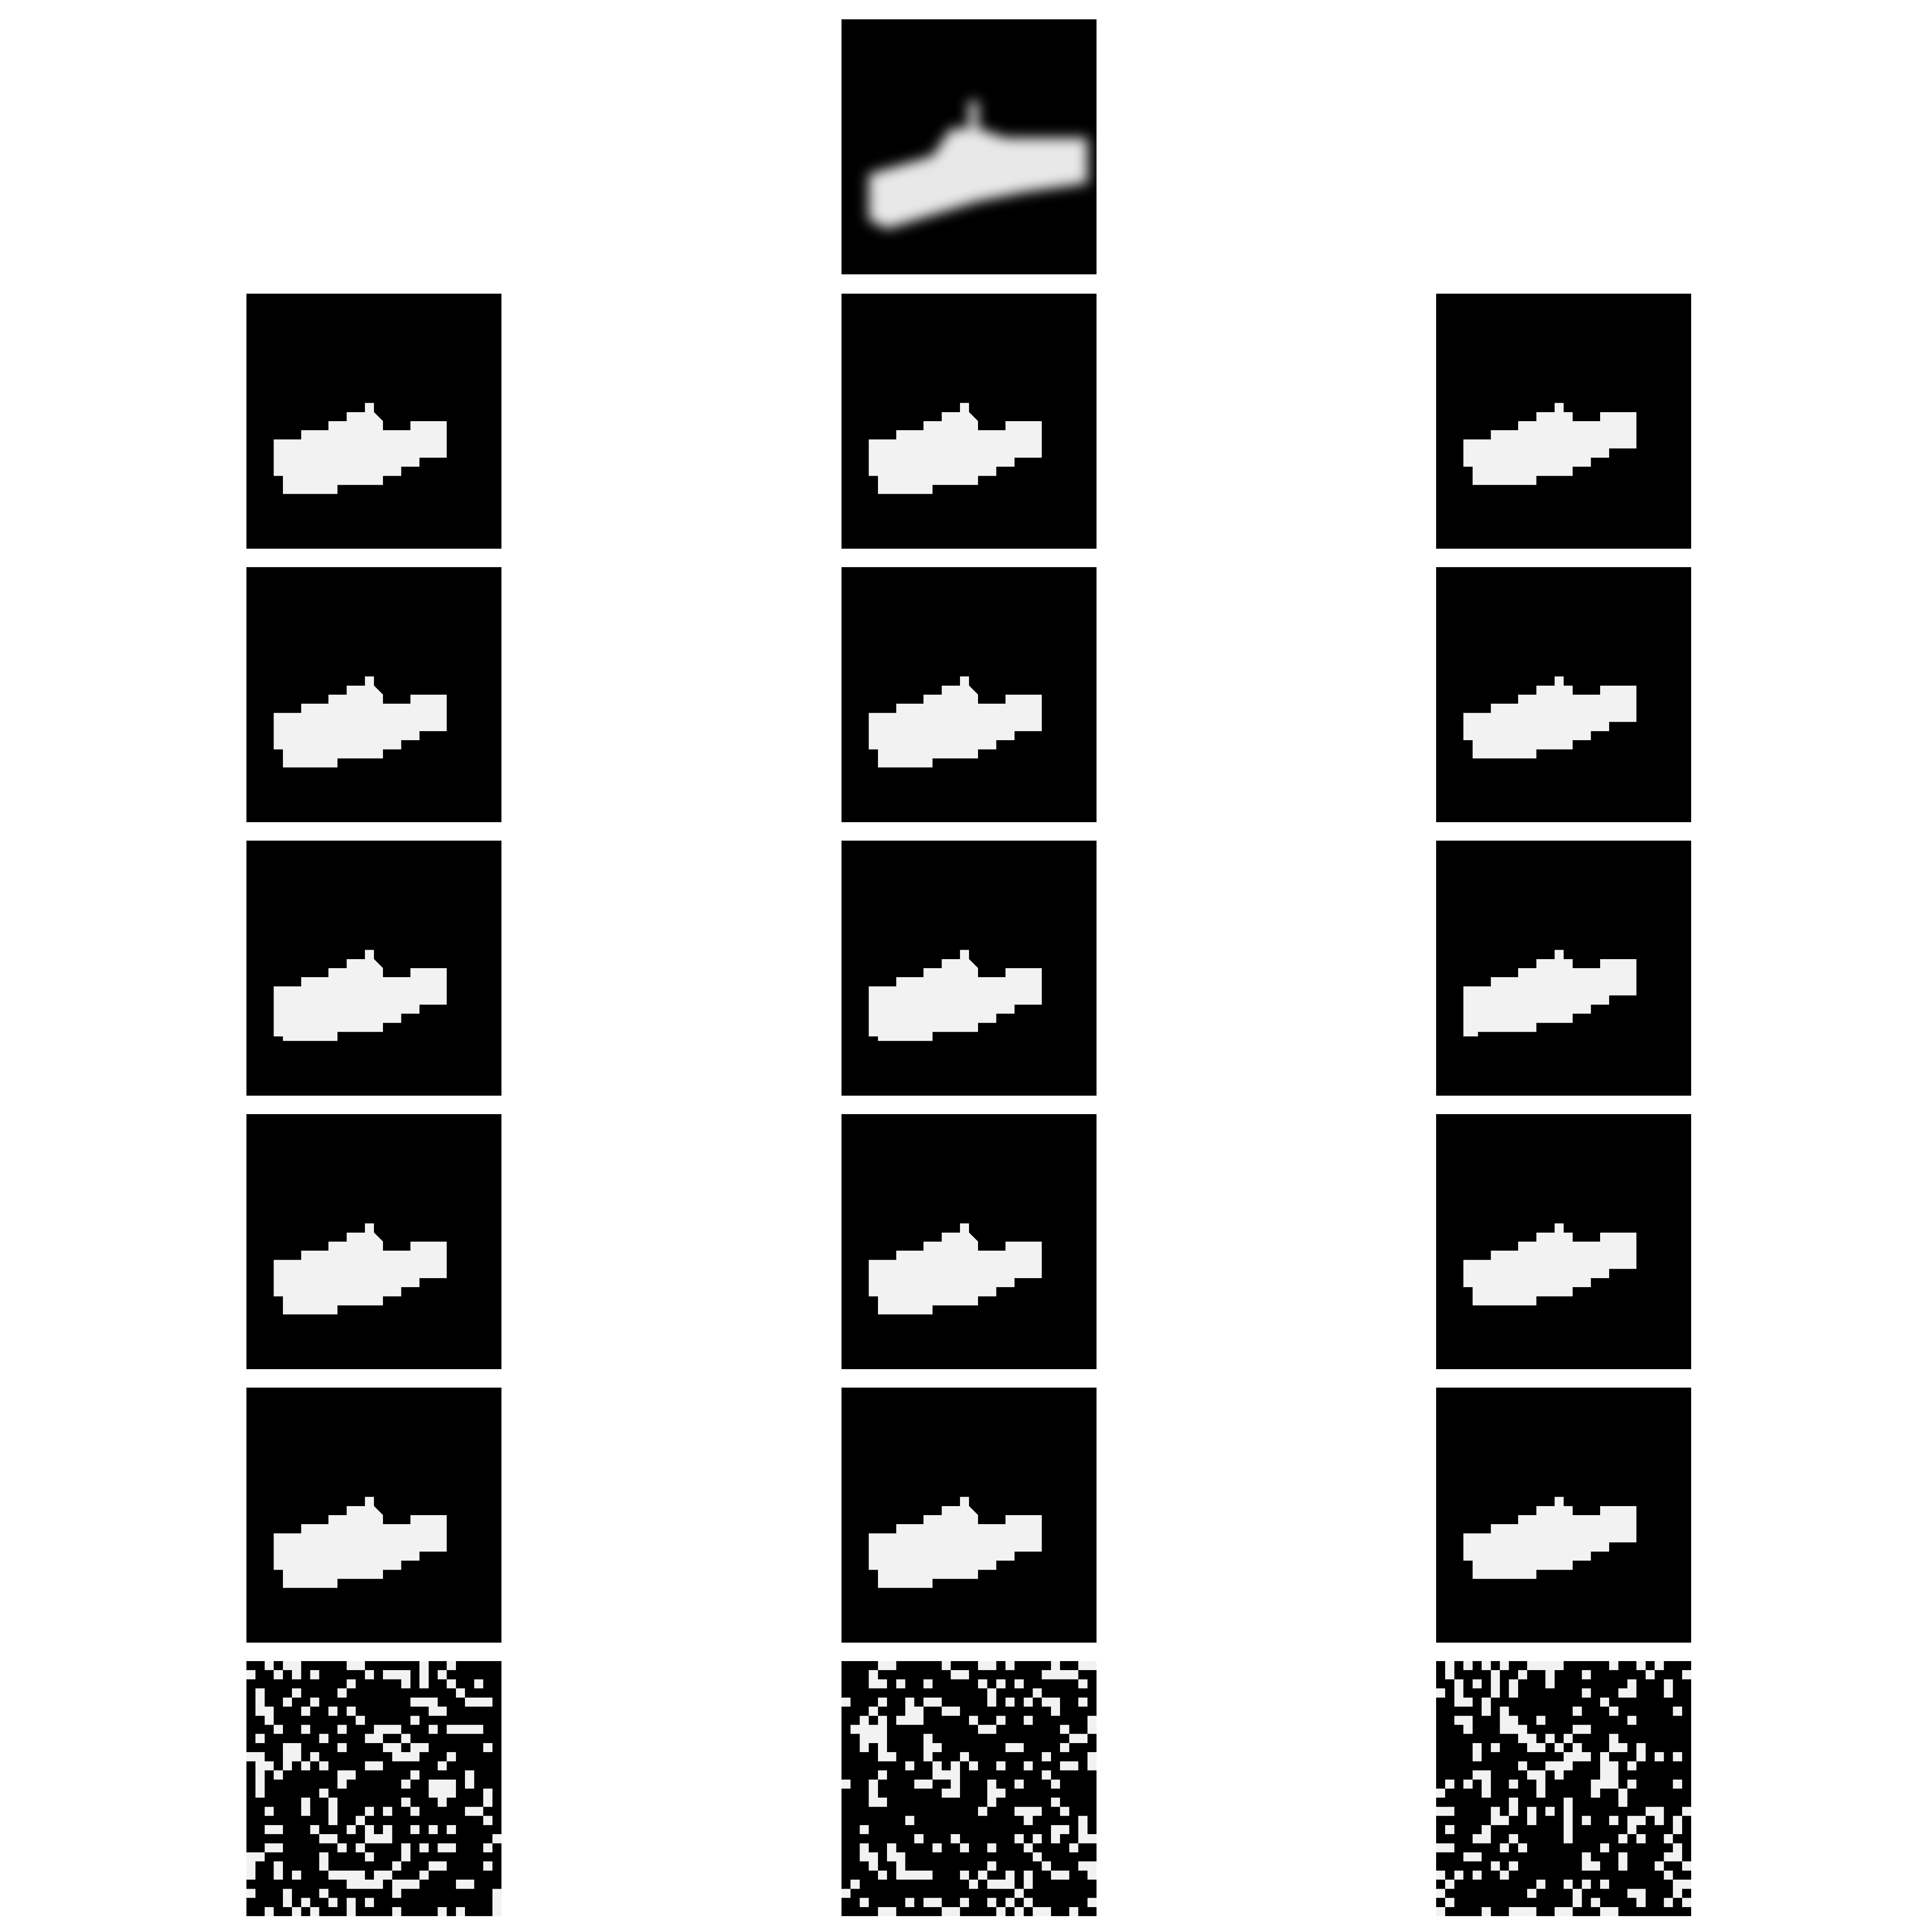  What do you see at coordinates (979, 165) in the screenshot?
I see `blurred-silhouette` at bounding box center [979, 165].